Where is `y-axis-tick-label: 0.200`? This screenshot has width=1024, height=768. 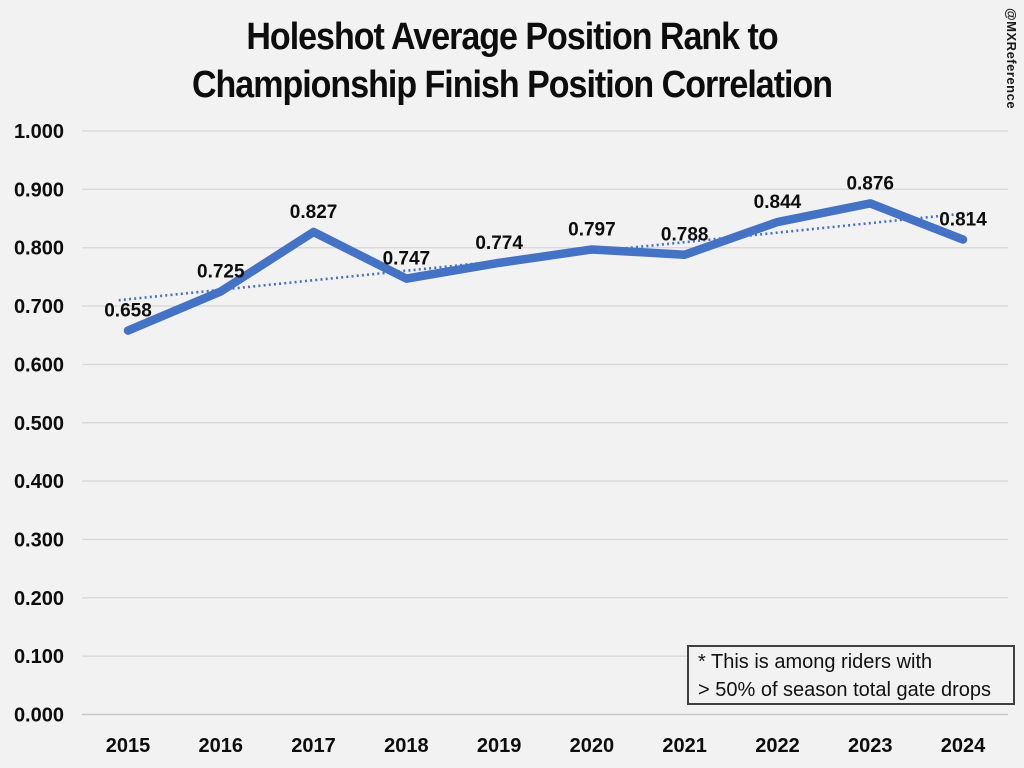 y-axis-tick-label: 0.200 is located at coordinates (39, 599).